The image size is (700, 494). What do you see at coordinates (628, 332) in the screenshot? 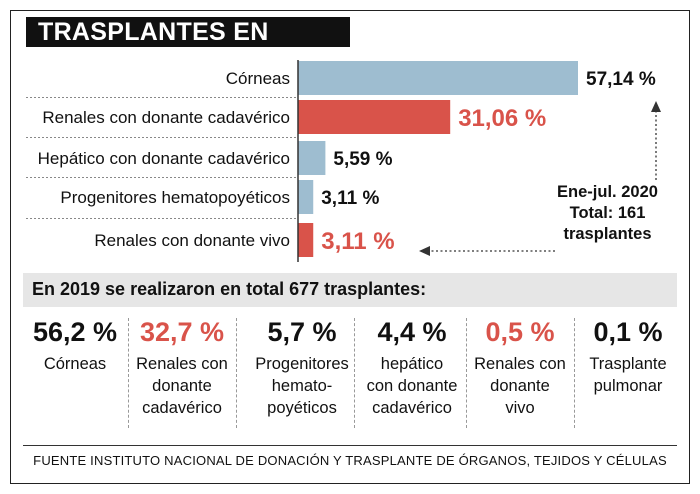
I see `stat-percentage: 0,1 %` at bounding box center [628, 332].